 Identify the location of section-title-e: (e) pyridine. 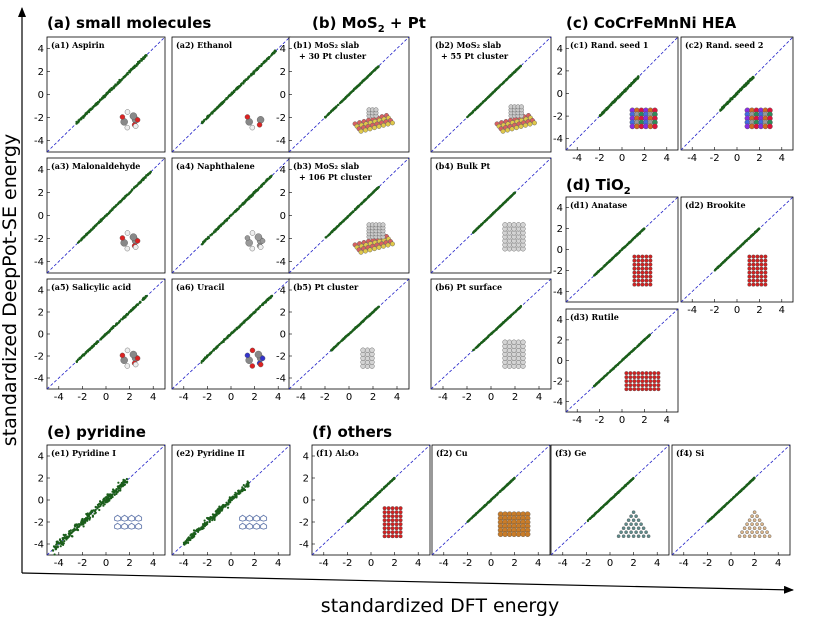
(96, 432).